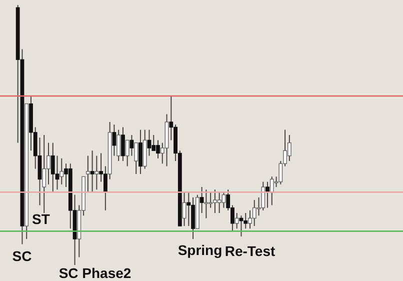 The width and height of the screenshot is (403, 281). Describe the element at coordinates (22, 256) in the screenshot. I see `annotation: SC` at that location.